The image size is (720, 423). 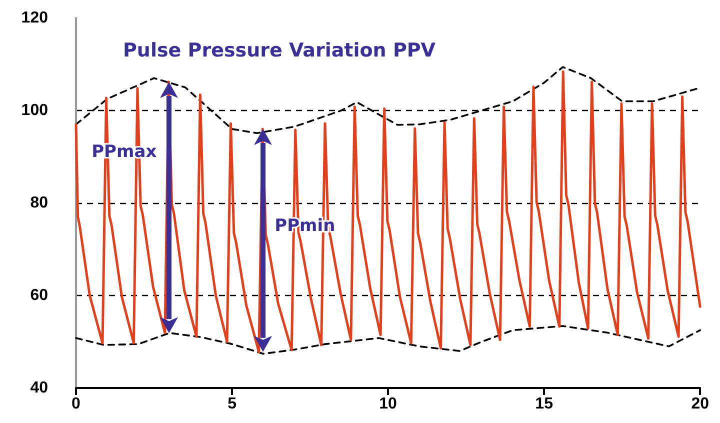 What do you see at coordinates (279, 51) in the screenshot?
I see `text: Pulse Pressure Variation PPV` at bounding box center [279, 51].